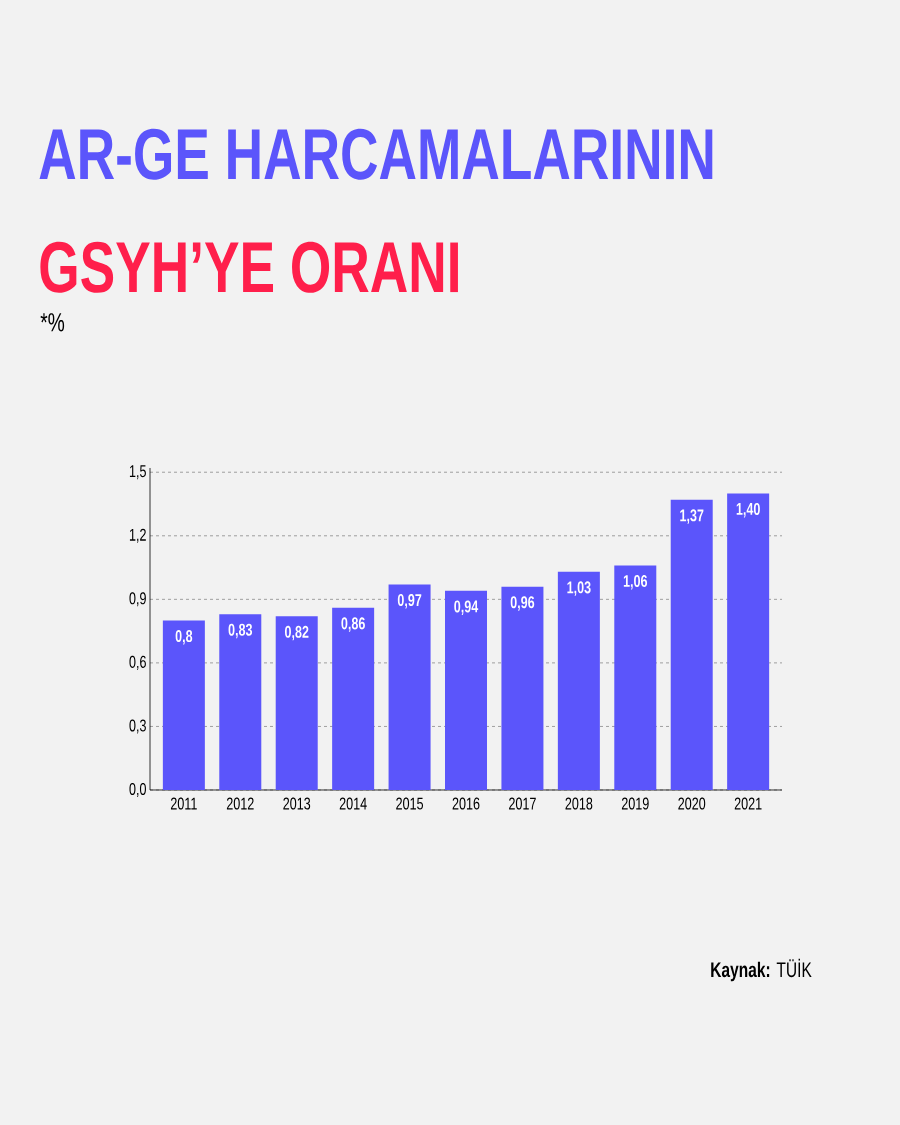  I want to click on data-label: 0,82, so click(296, 633).